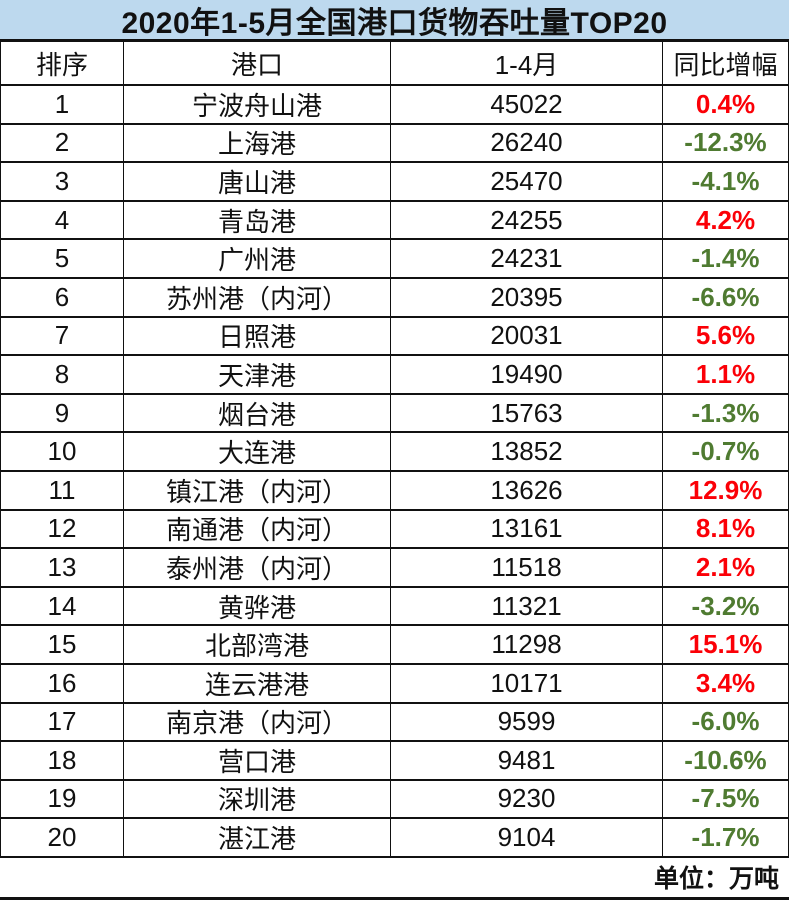 Image resolution: width=789 pixels, height=900 pixels. What do you see at coordinates (62, 63) in the screenshot?
I see `column-header-rank: 排序` at bounding box center [62, 63].